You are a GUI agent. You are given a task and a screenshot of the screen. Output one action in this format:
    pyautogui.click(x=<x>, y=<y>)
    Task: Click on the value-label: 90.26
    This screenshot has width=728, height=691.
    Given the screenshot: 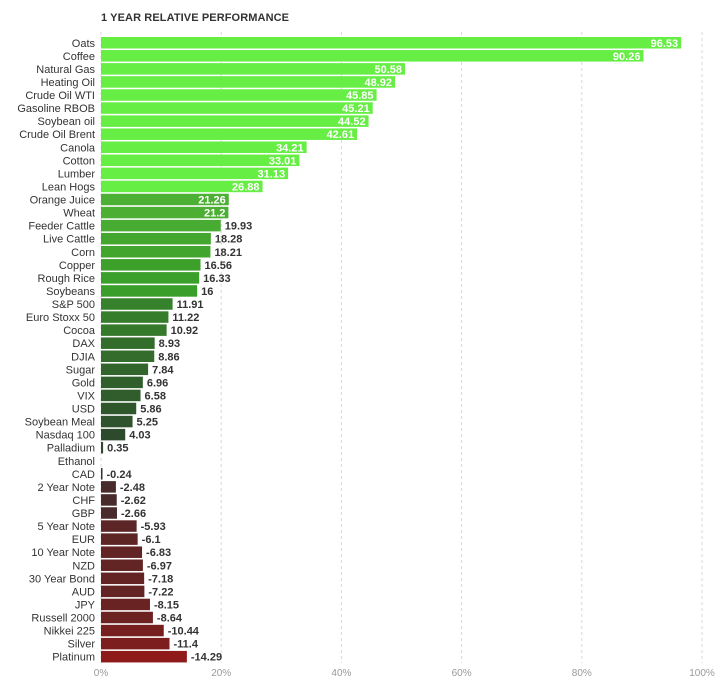 What is the action you would take?
    pyautogui.click(x=627, y=57)
    